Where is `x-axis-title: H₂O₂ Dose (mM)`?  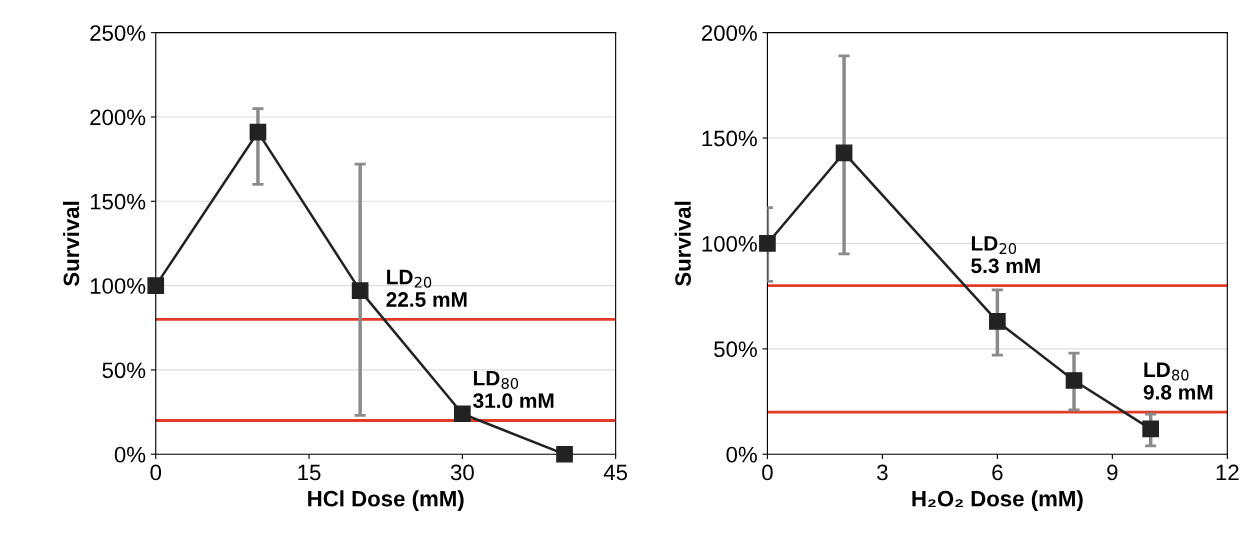
x-axis-title: H₂O₂ Dose (mM) is located at coordinates (997, 500).